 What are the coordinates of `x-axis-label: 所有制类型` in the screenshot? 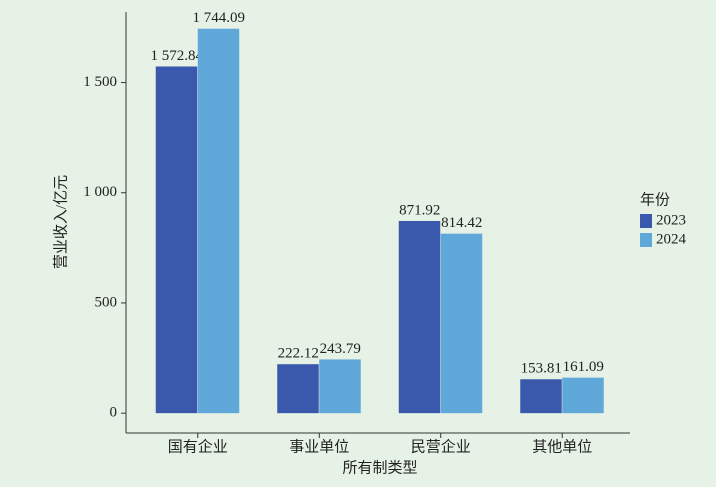 It's located at (379, 467).